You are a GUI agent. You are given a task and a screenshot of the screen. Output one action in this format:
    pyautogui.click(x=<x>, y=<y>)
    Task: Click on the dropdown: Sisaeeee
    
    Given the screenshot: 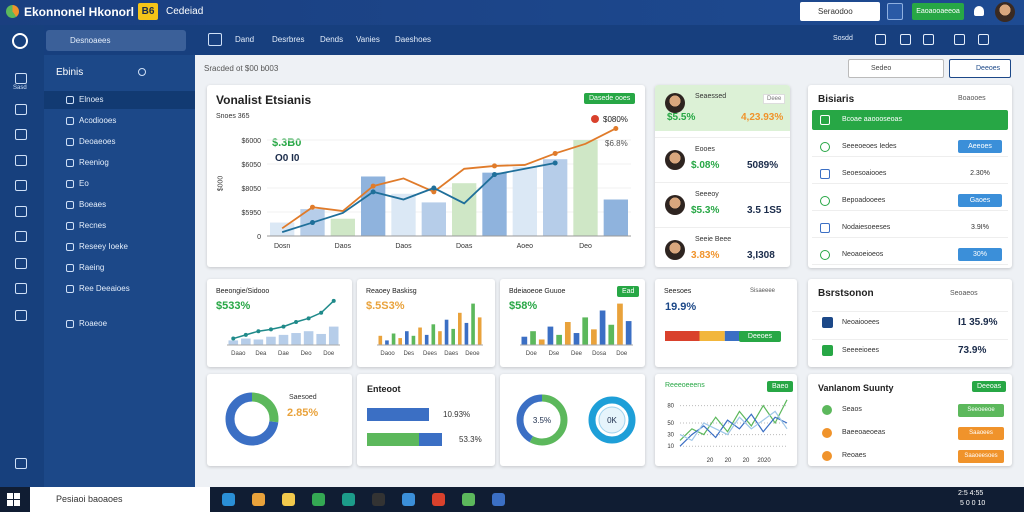 What is the action you would take?
    pyautogui.click(x=763, y=291)
    